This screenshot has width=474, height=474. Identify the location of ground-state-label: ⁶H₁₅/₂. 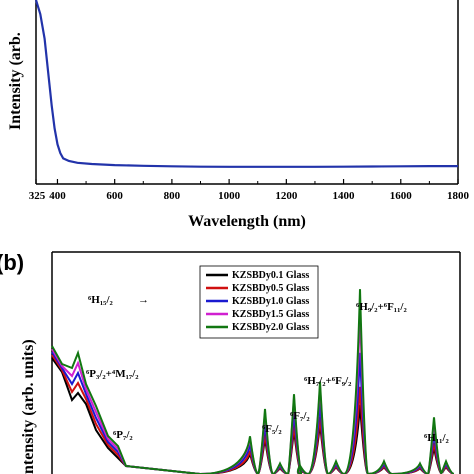
(101, 300).